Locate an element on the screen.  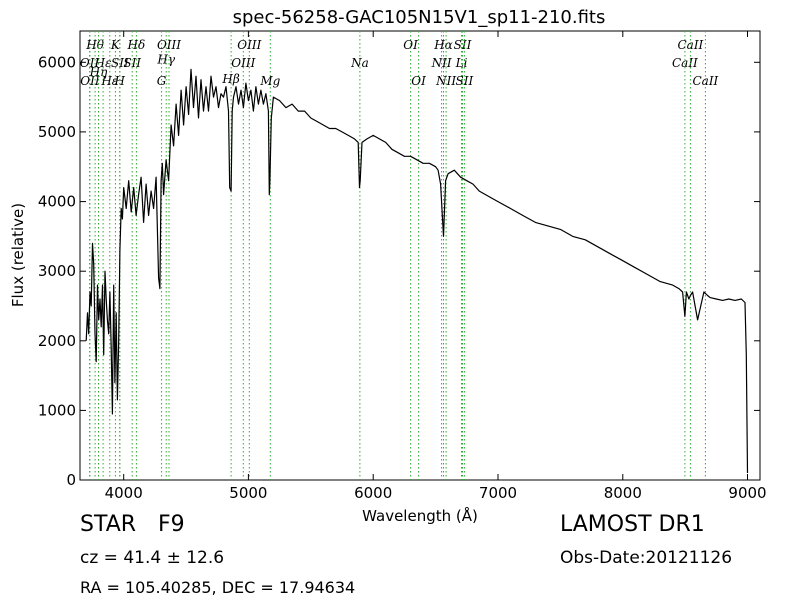
line-marker-label-10: Hδ is located at coordinates (136, 45).